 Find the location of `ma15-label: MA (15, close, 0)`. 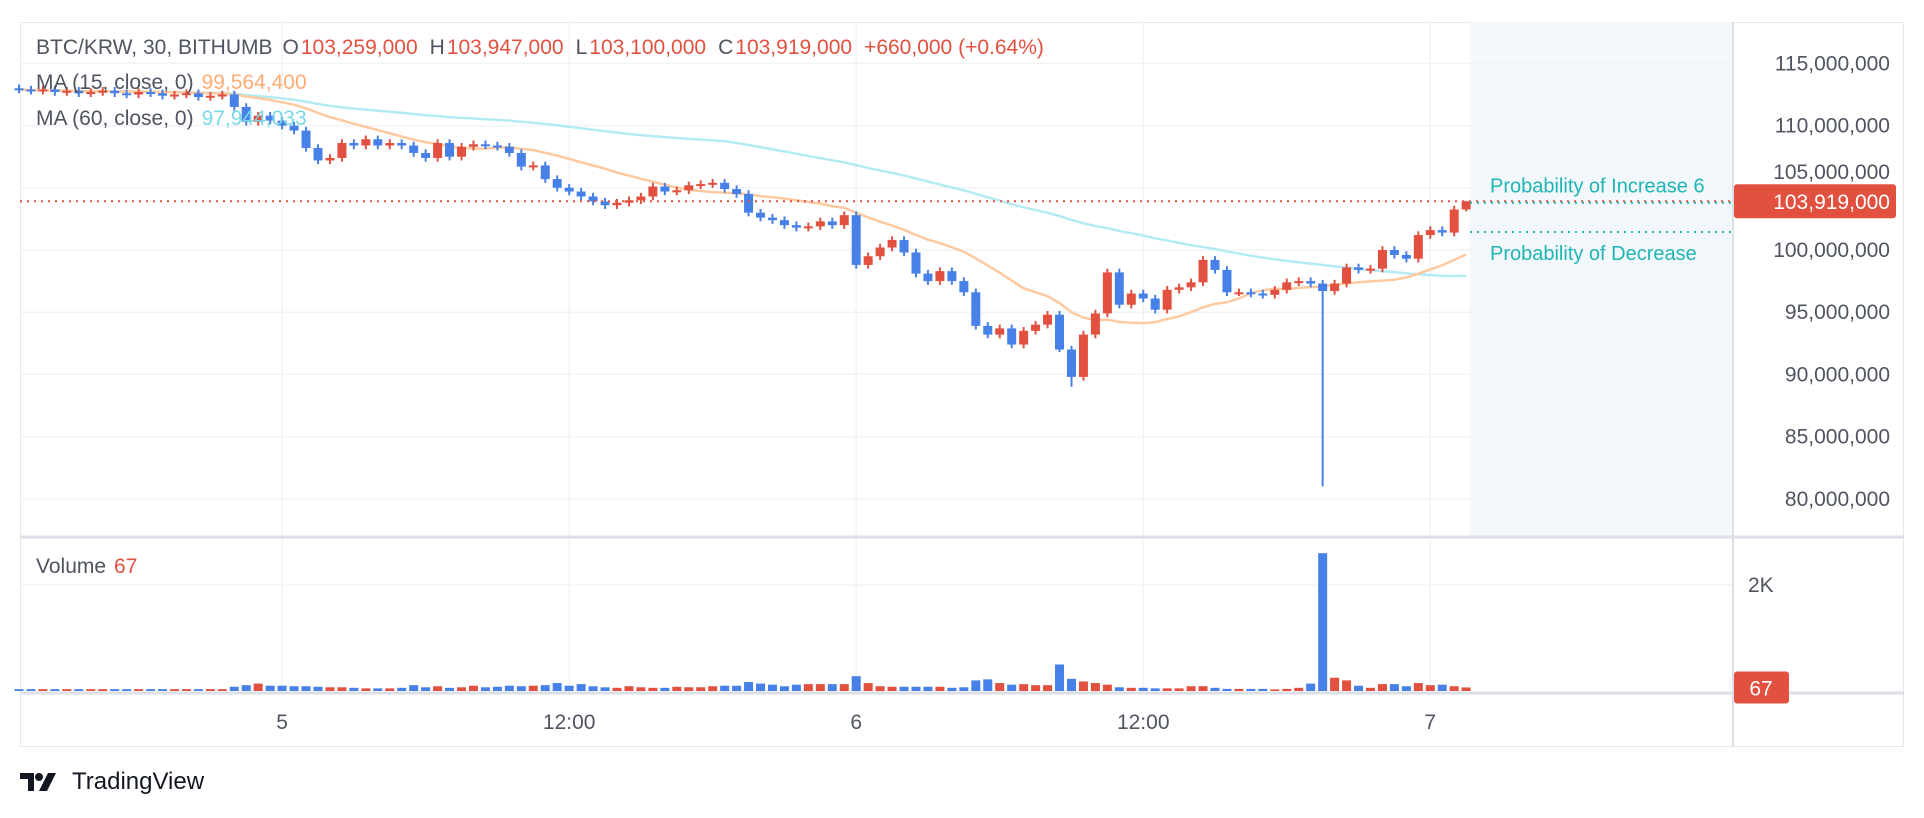

ma15-label: MA (15, close, 0) is located at coordinates (115, 82).